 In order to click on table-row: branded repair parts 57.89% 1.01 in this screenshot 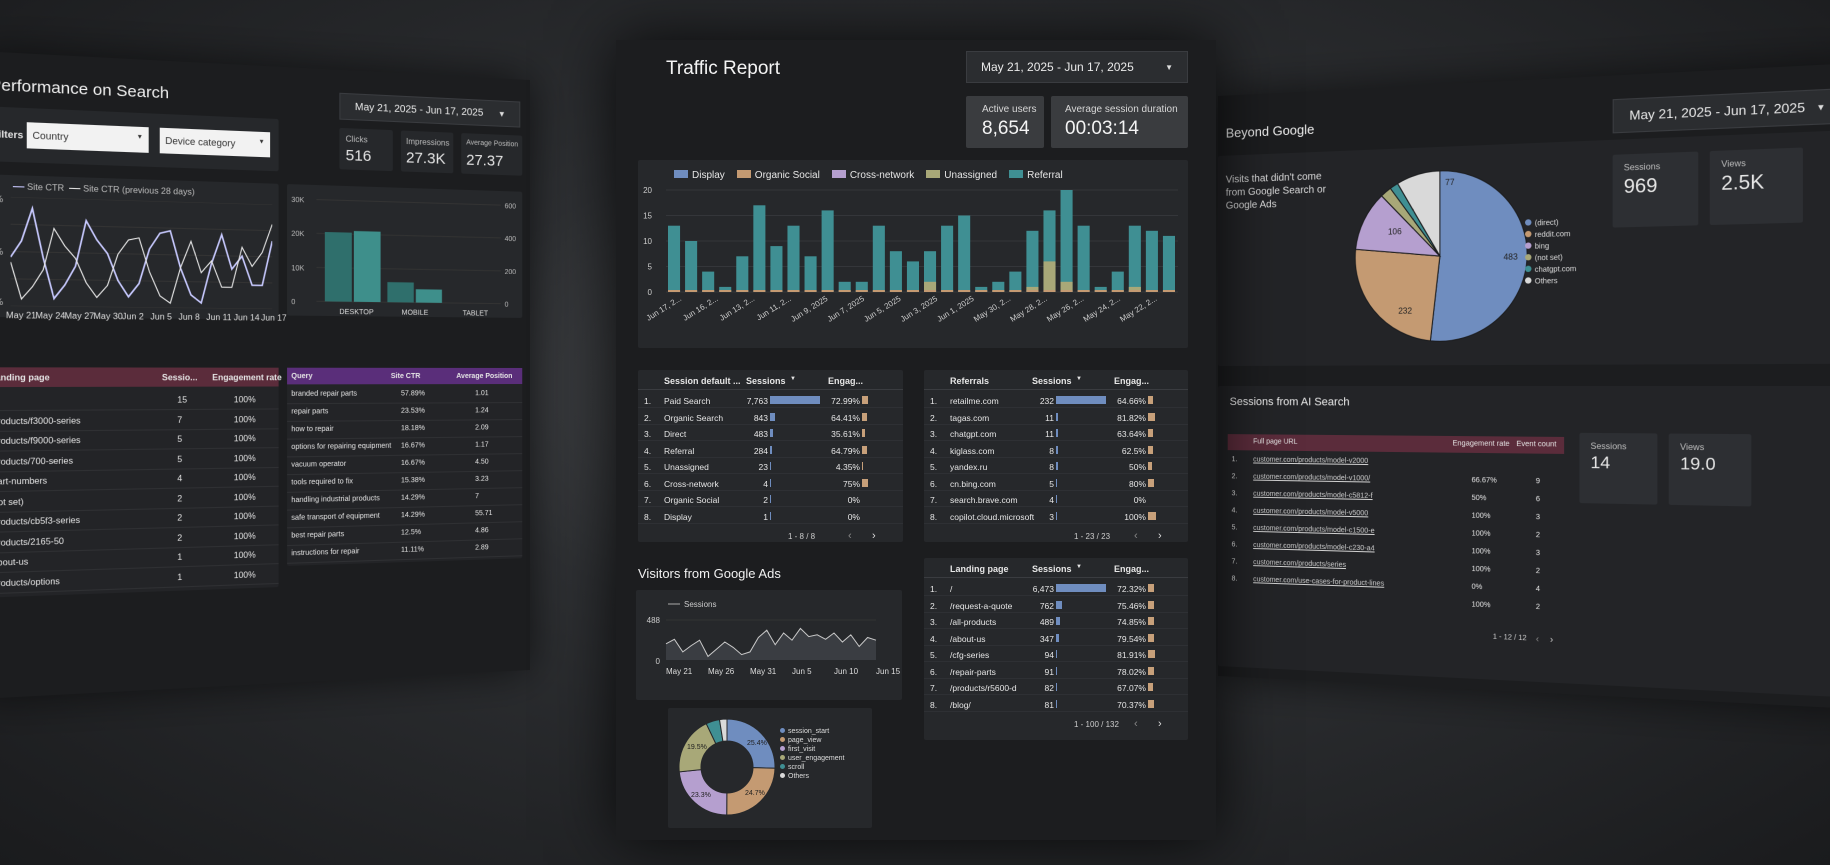, I will do `click(404, 395)`.